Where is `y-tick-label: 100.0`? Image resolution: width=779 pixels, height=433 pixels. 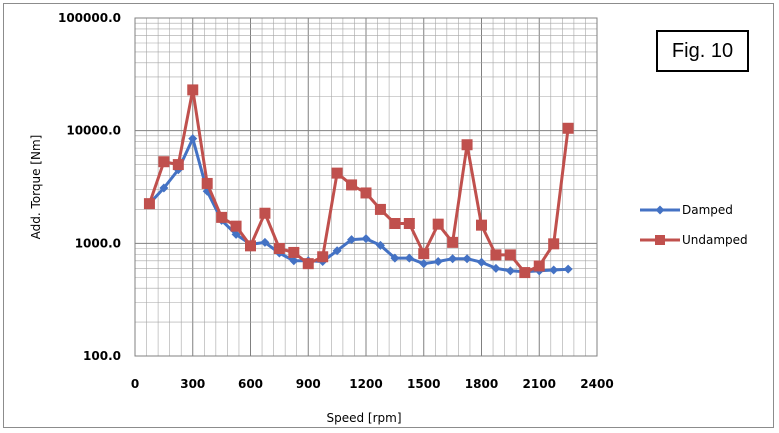 y-tick-label: 100.0 is located at coordinates (102, 356).